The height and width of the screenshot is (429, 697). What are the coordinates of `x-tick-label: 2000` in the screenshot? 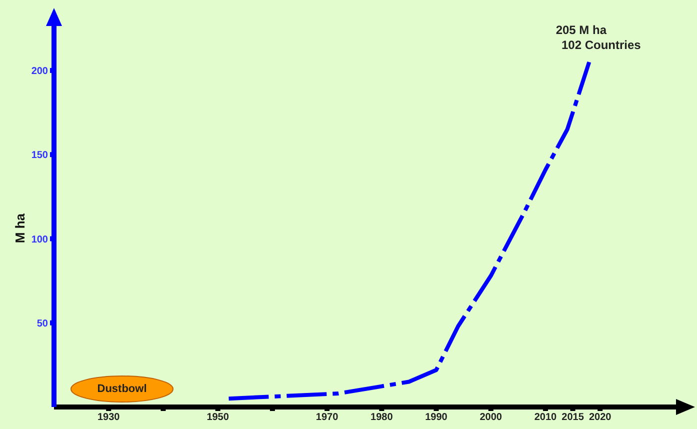 It's located at (491, 418).